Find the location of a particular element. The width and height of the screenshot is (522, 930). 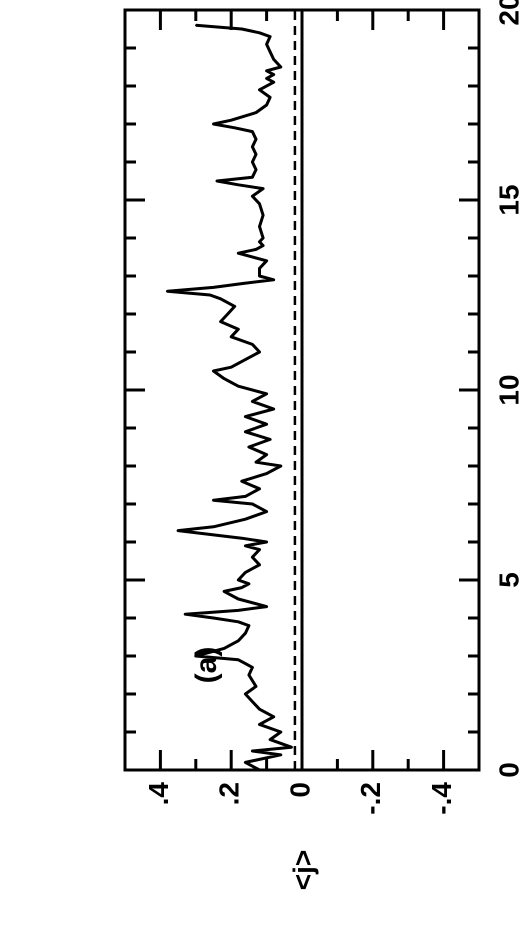

y-axis-label: <j> is located at coordinates (302, 870).